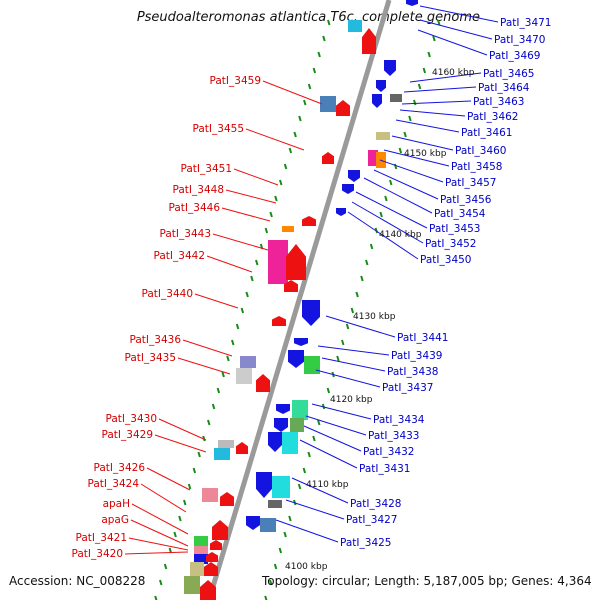 This screenshot has height=600, width=600. I want to click on gene-label: PatI_3424, so click(114, 484).